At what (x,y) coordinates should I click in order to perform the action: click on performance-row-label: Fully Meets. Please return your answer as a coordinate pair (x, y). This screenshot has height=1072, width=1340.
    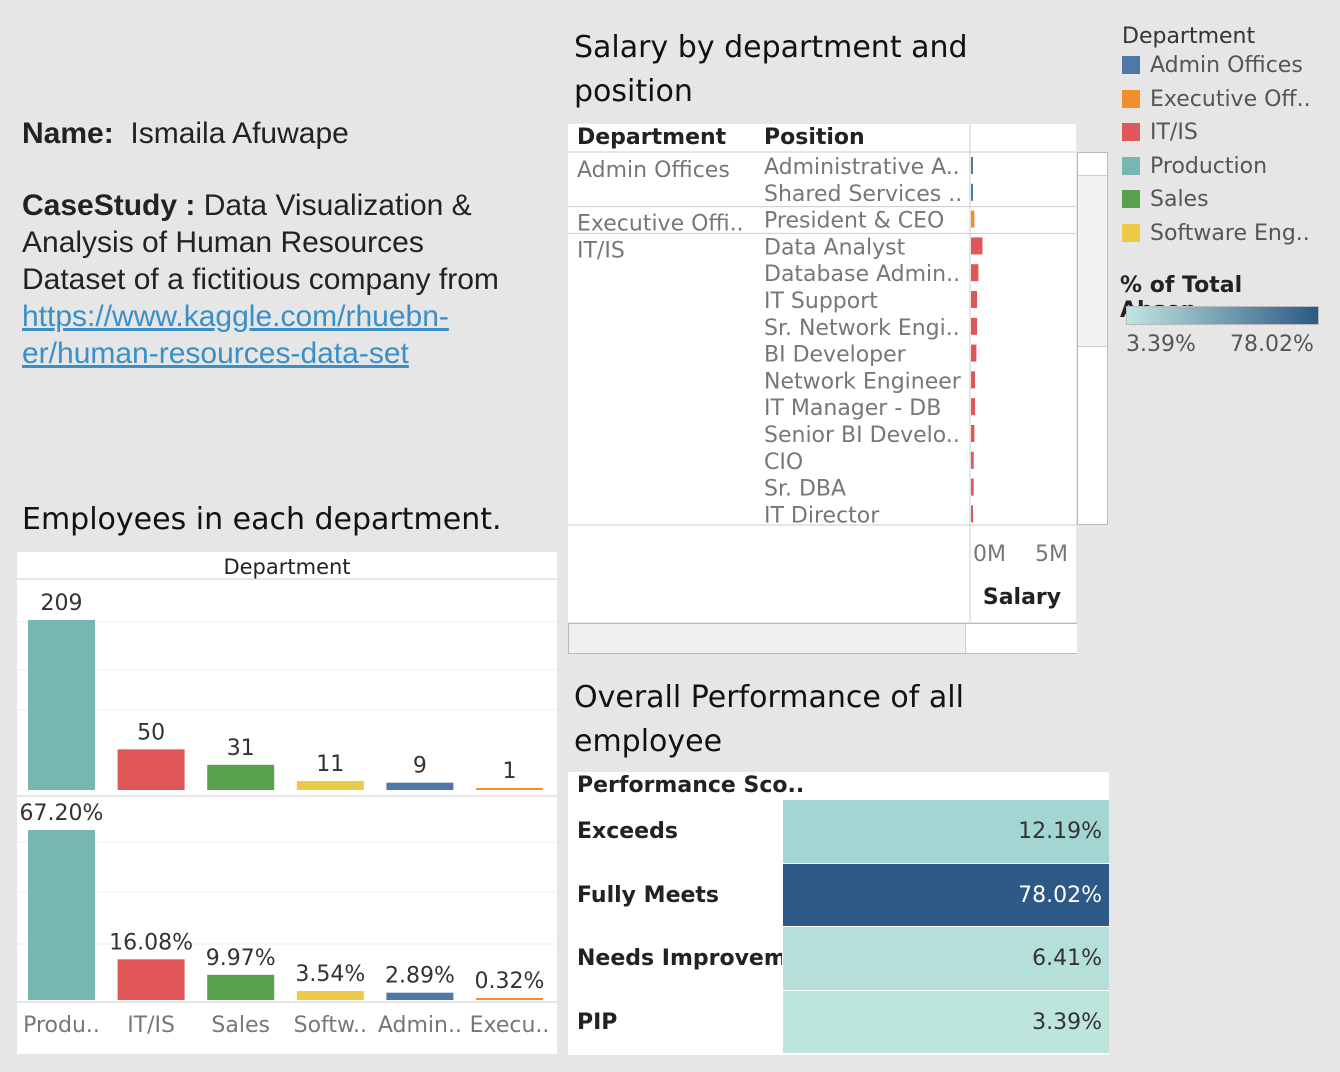
    Looking at the image, I should click on (648, 895).